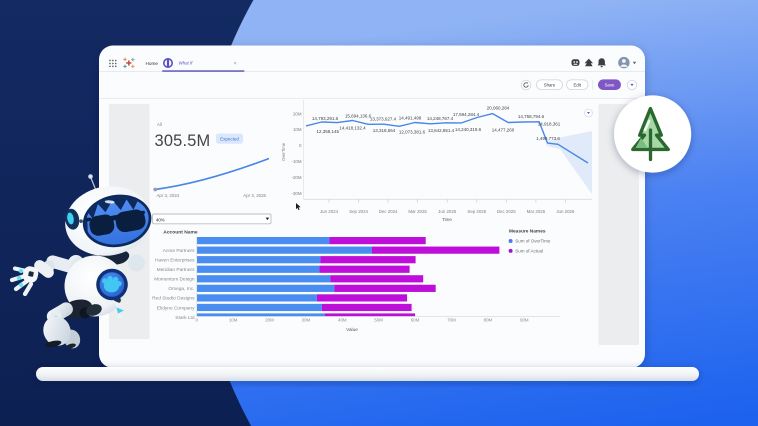 This screenshot has width=758, height=426. What do you see at coordinates (179, 251) in the screenshot?
I see `svg-text: Acme Partners` at bounding box center [179, 251].